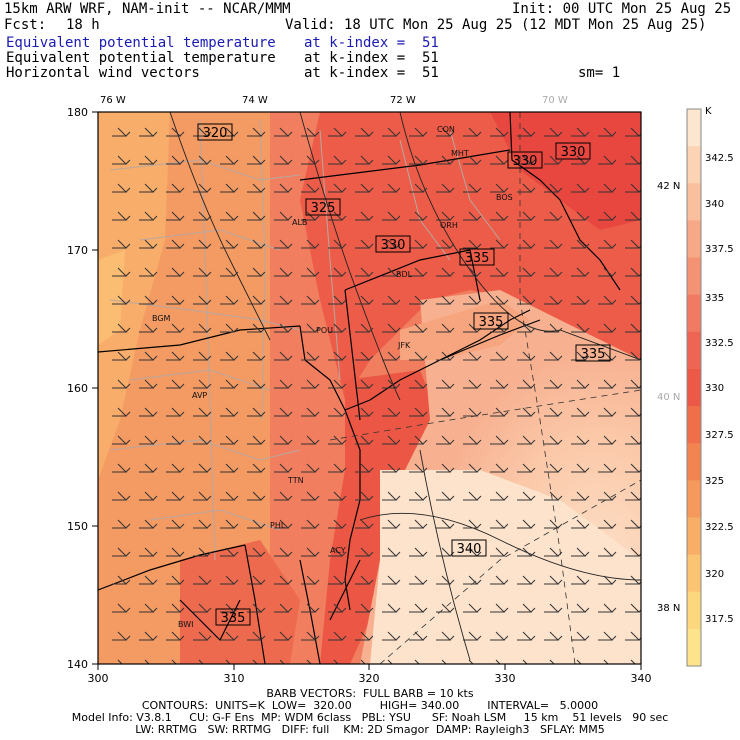  Describe the element at coordinates (77, 112) in the screenshot. I see `y-tick-label: 180` at that location.